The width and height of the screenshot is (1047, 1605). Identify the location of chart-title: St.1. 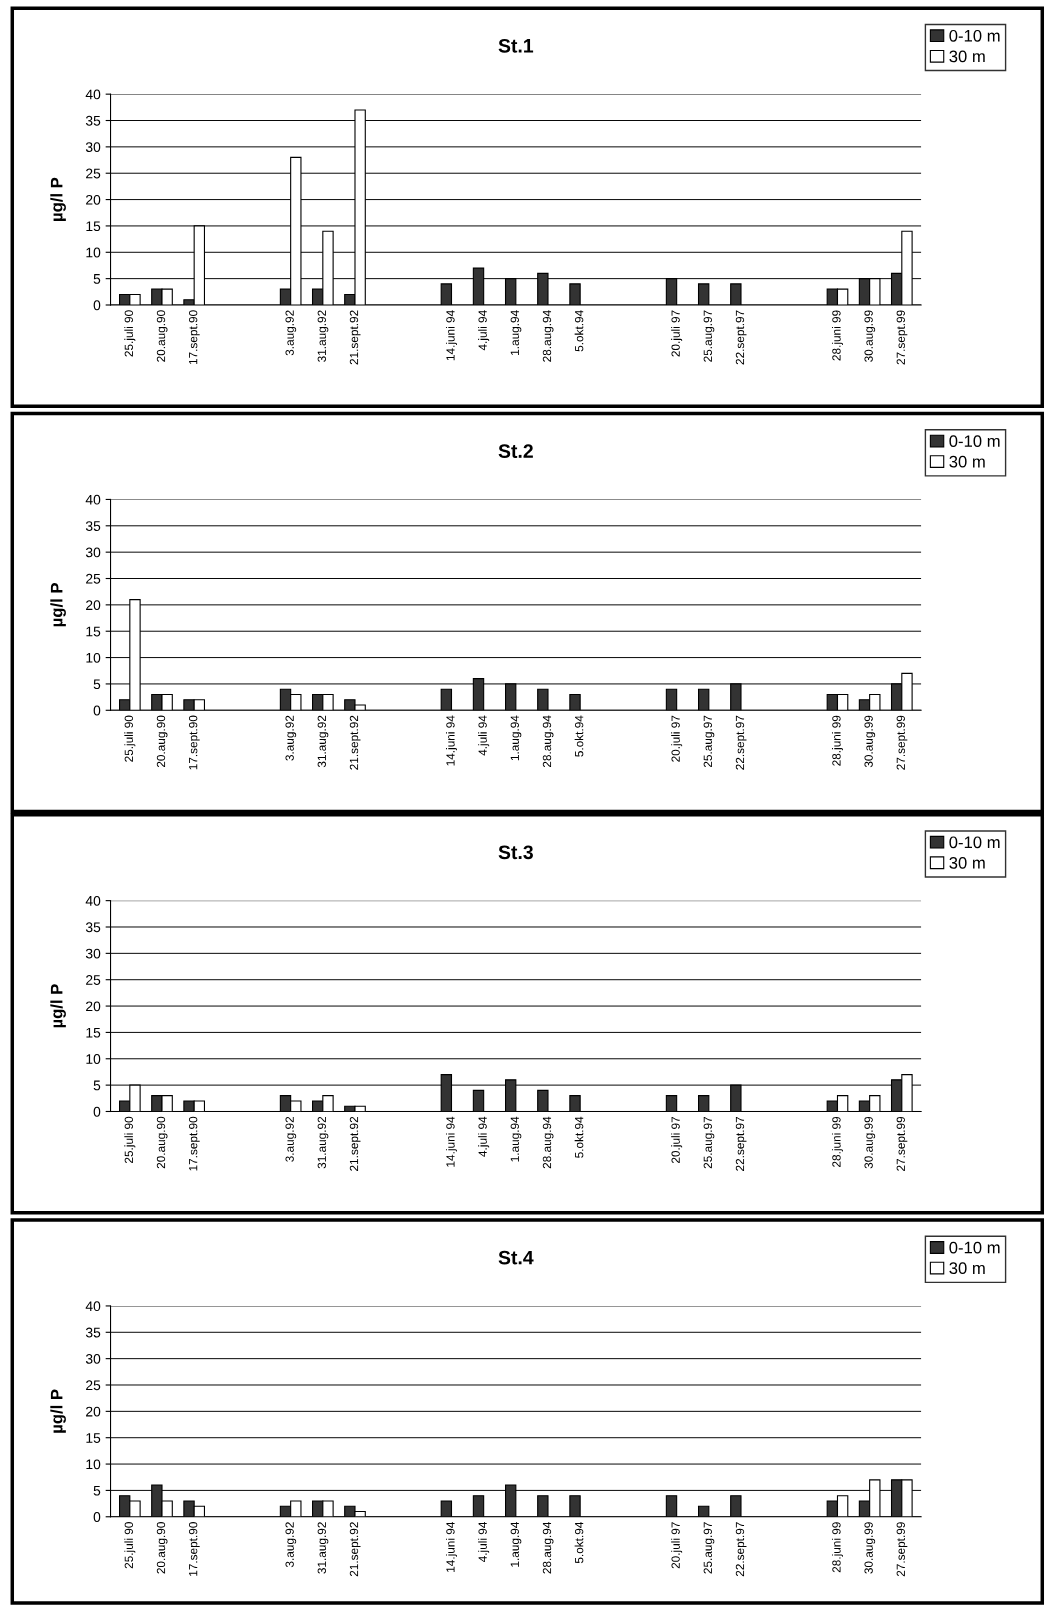
(516, 45).